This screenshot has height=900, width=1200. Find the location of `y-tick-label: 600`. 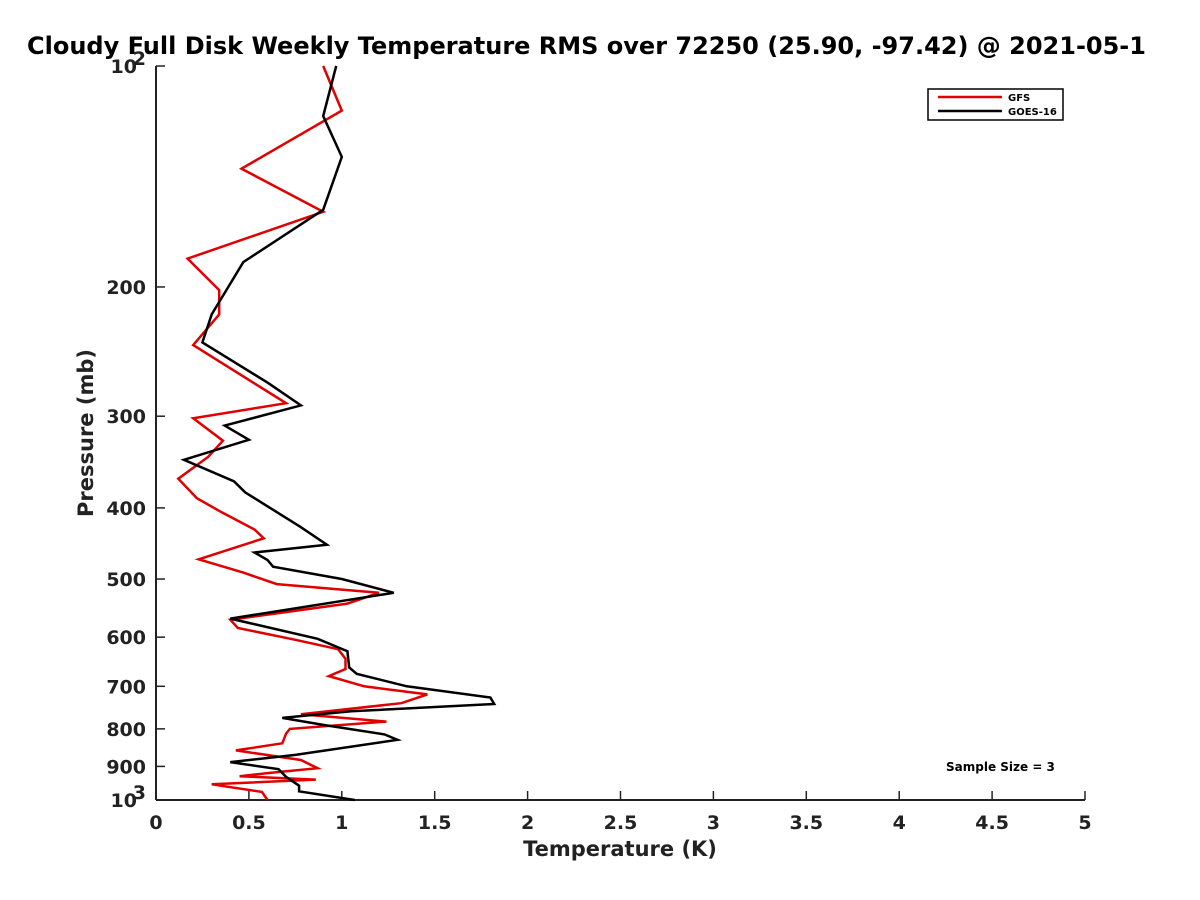

y-tick-label: 600 is located at coordinates (126, 638).